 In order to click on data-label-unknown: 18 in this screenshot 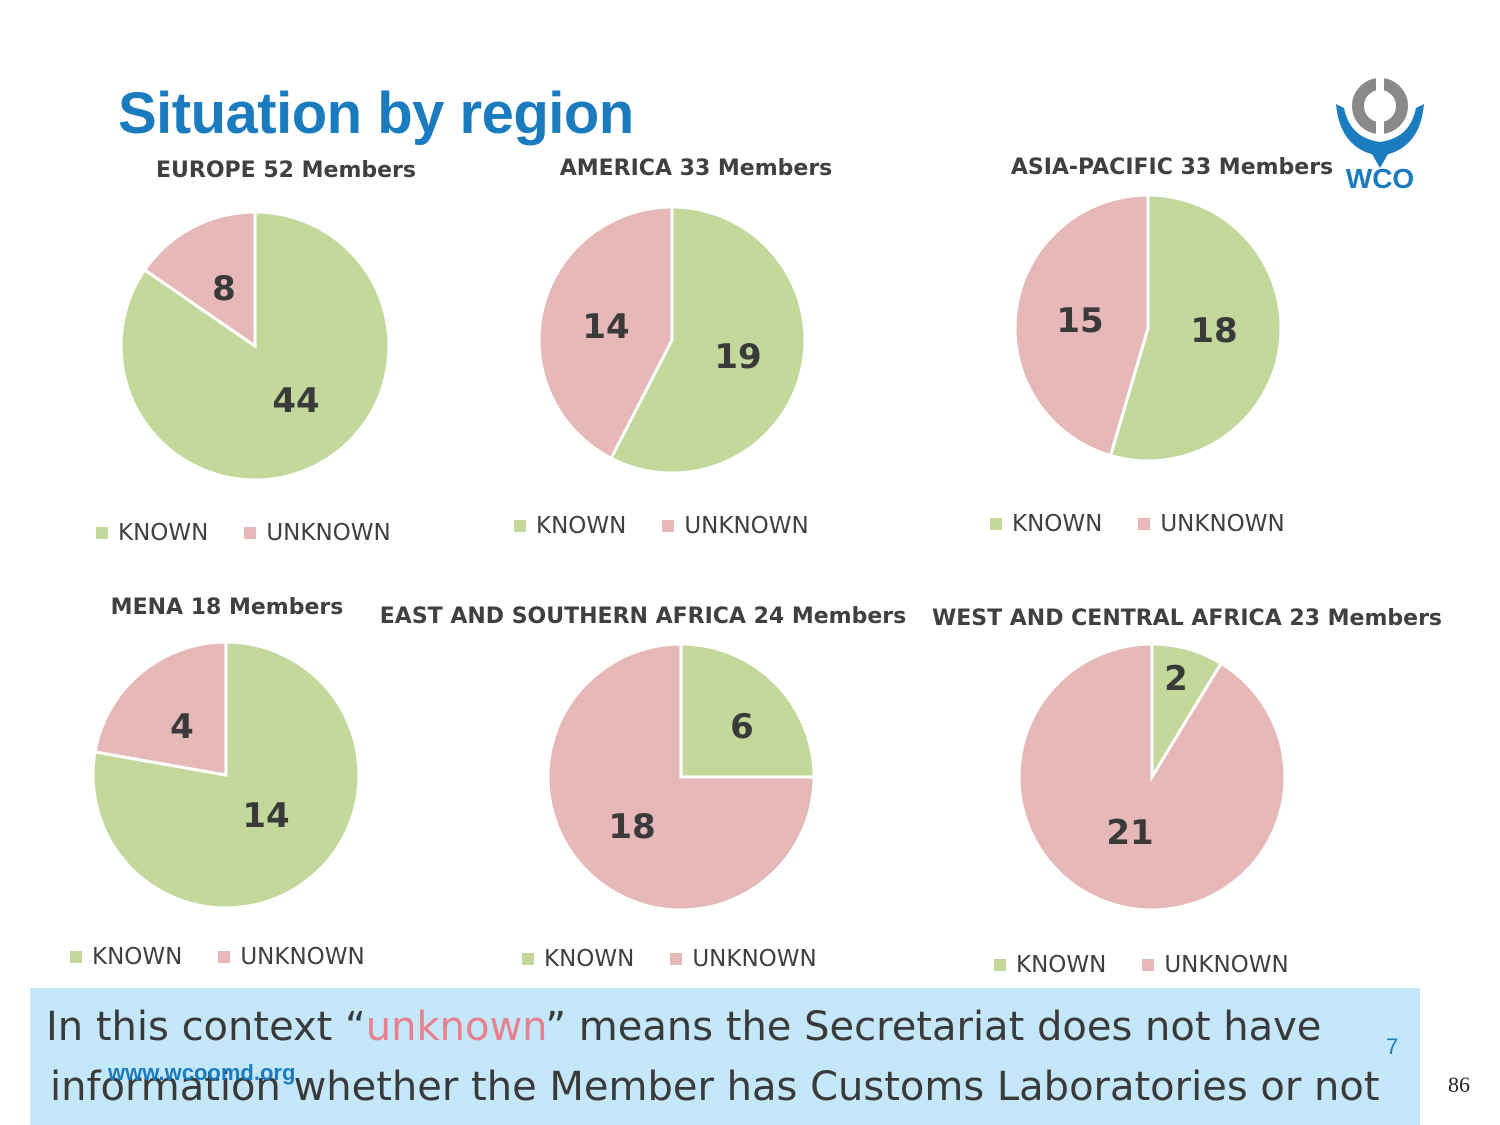, I will do `click(631, 827)`.